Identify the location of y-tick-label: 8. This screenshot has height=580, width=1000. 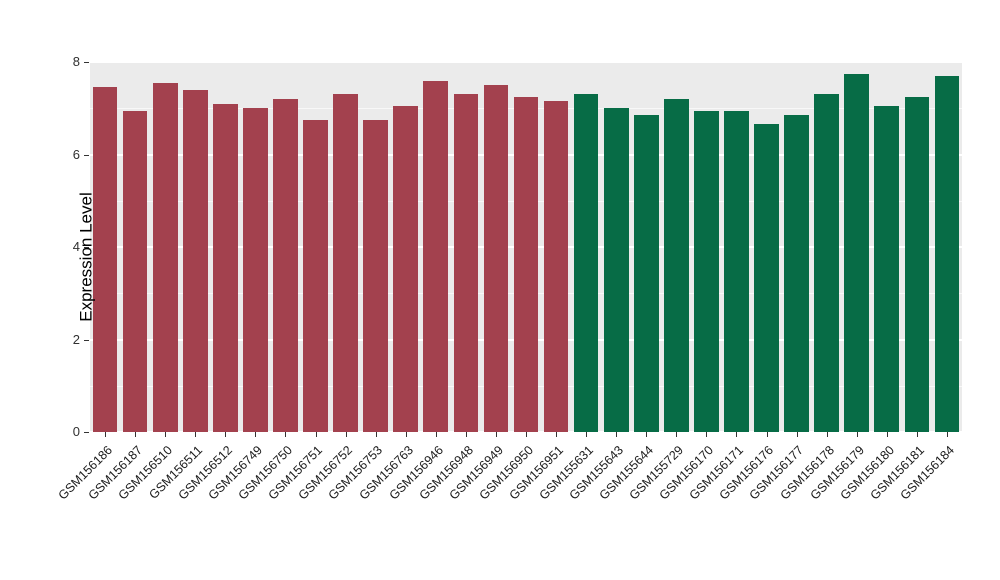
(76, 61).